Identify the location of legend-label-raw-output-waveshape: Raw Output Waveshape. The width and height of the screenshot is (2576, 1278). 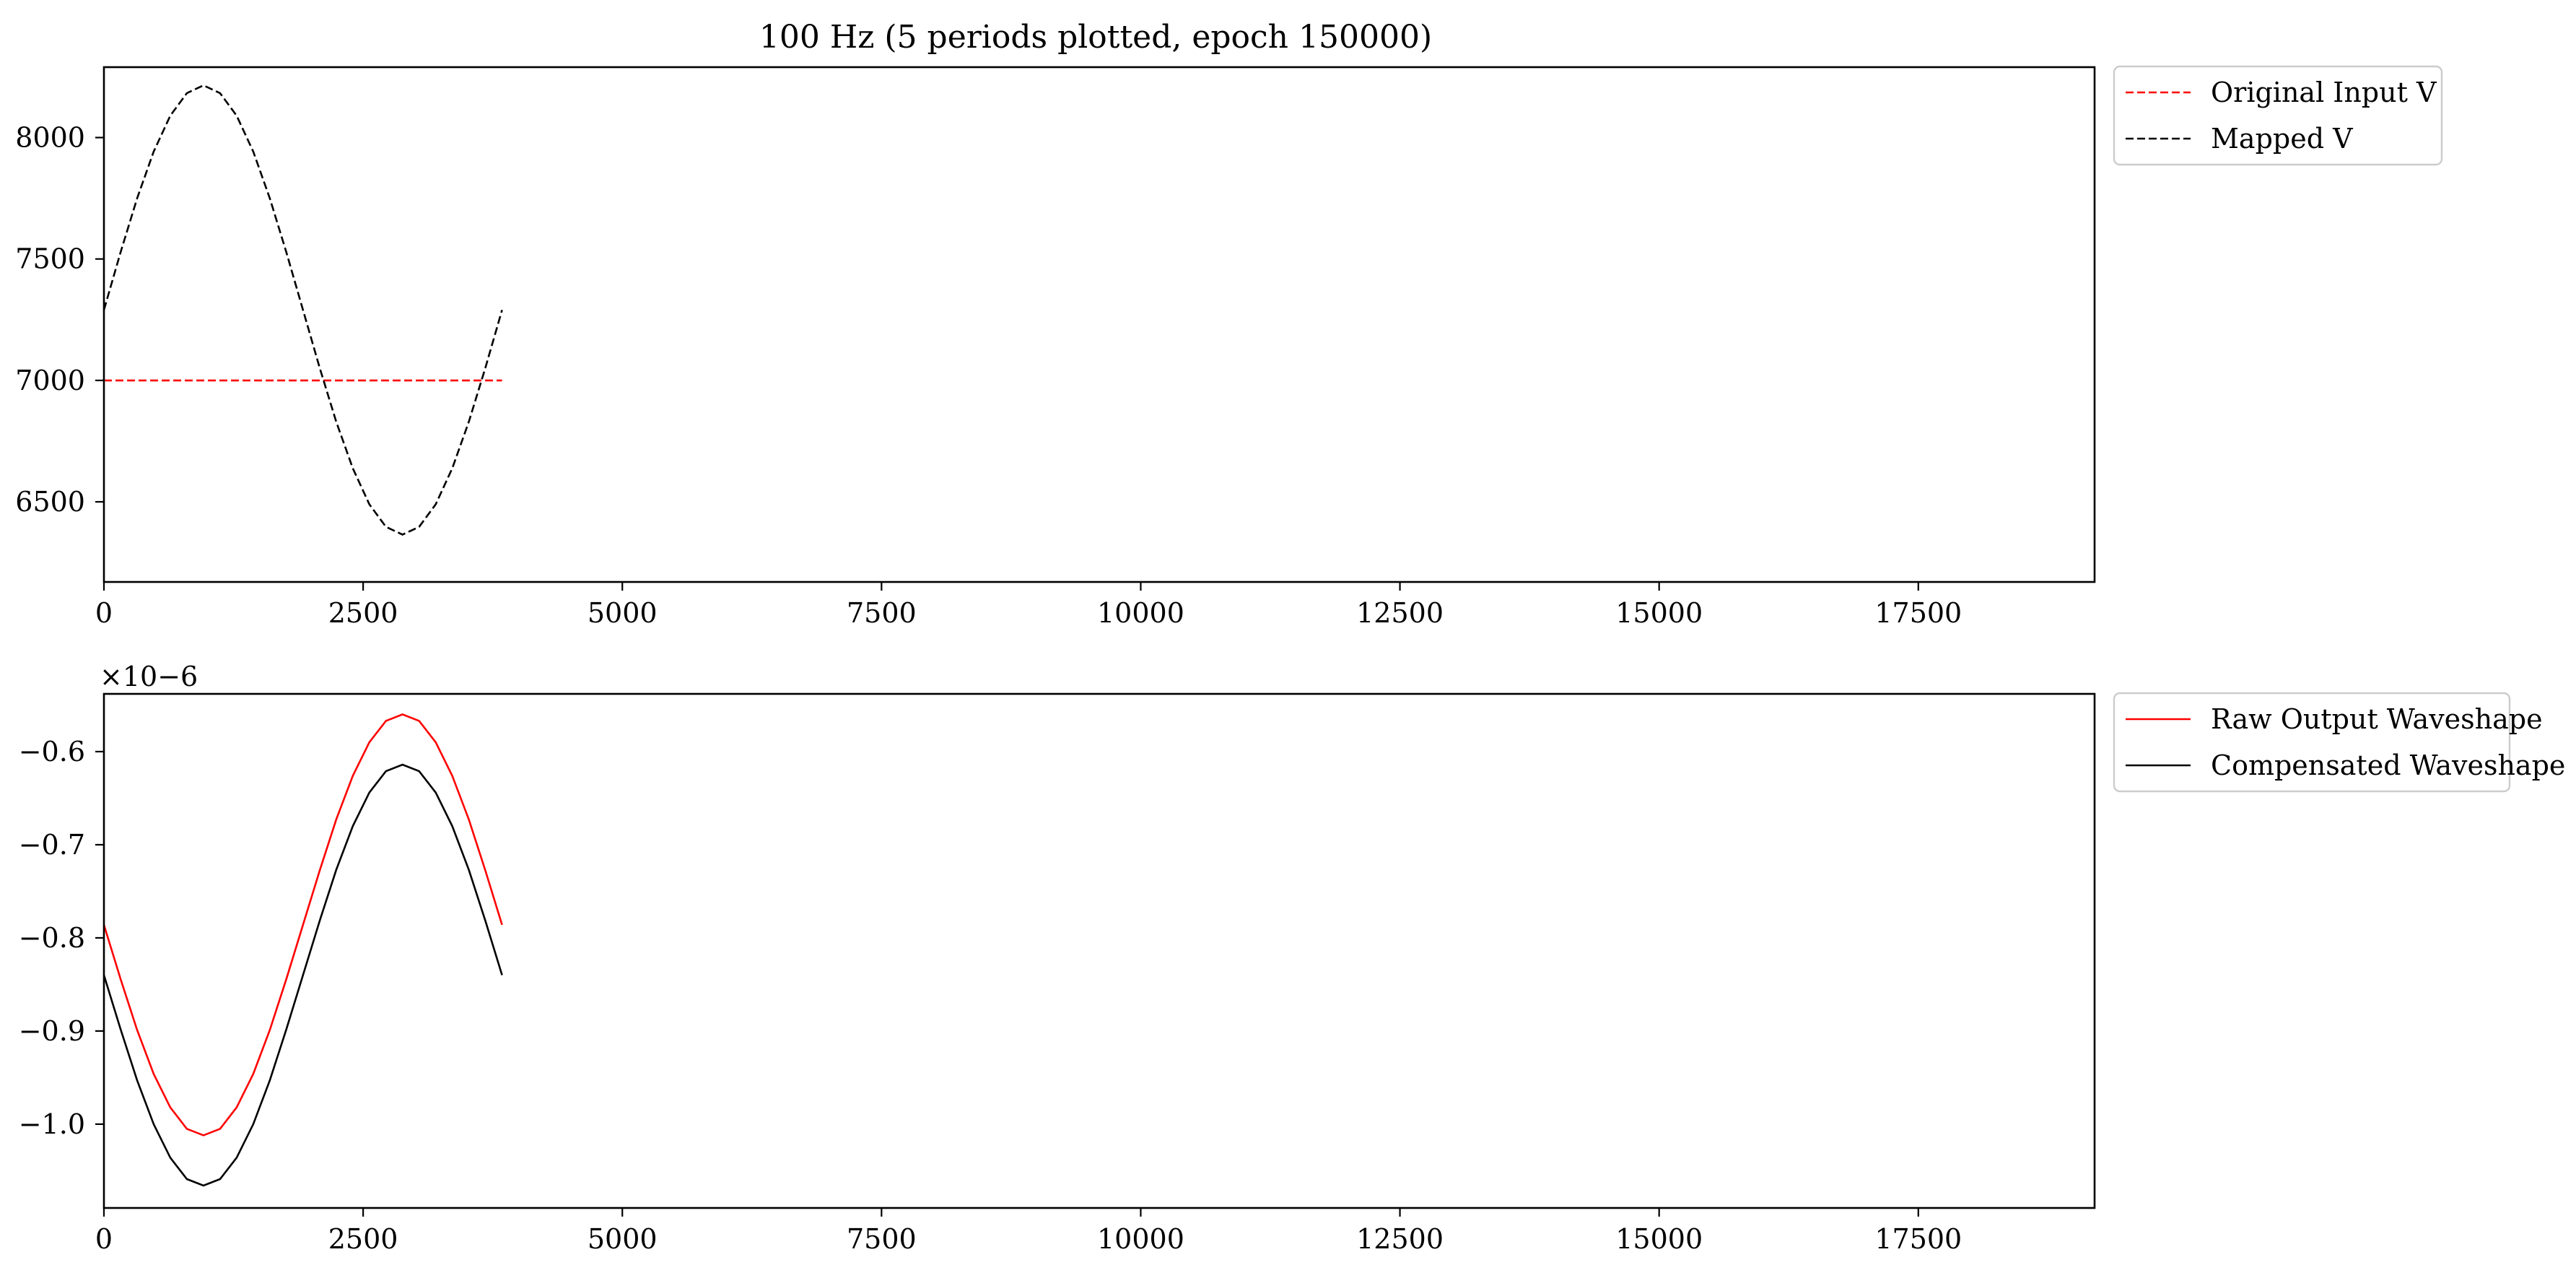
(2377, 719).